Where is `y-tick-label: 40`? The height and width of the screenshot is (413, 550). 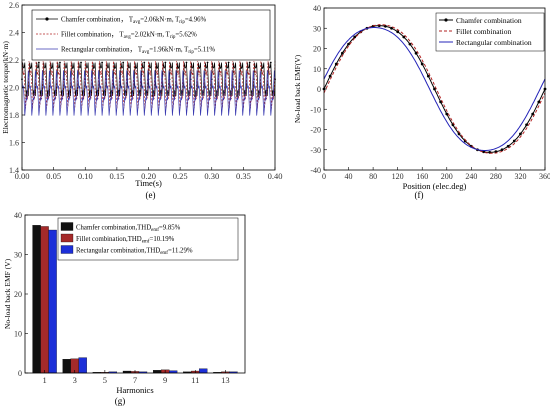
y-tick-label: 40 is located at coordinates (18, 215).